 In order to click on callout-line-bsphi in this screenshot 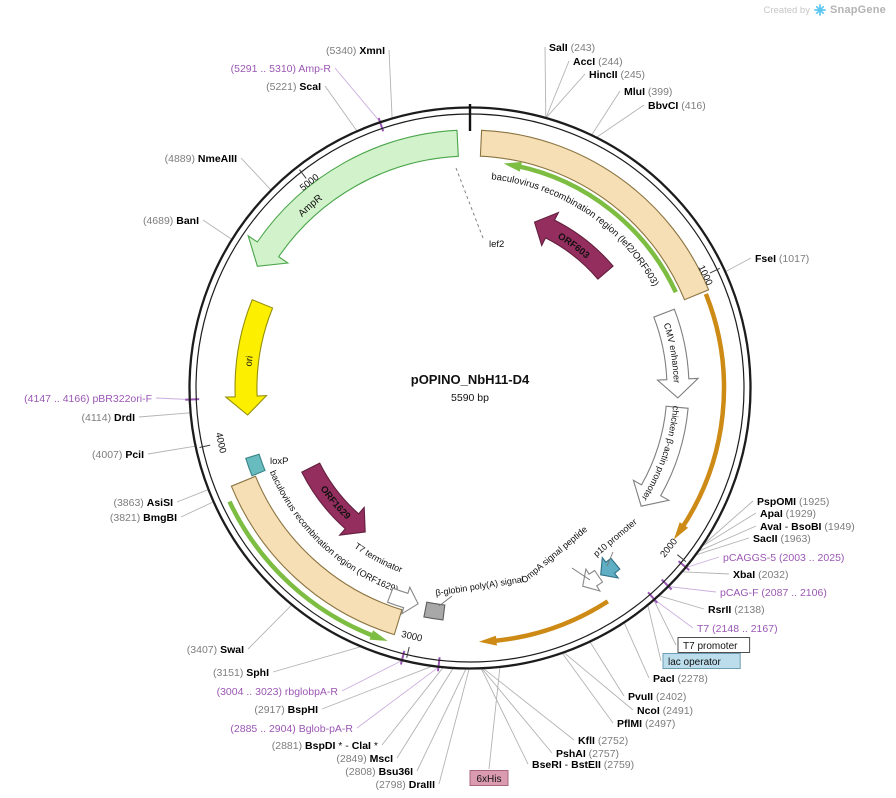, I will do `click(376, 687)`.